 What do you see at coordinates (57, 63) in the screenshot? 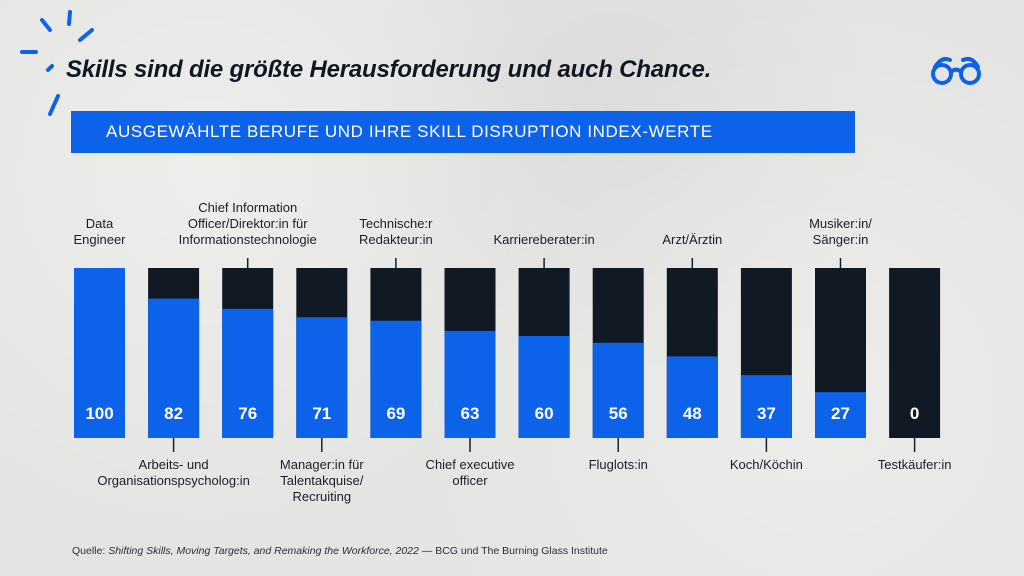
I see `sparkle-rays-icon` at bounding box center [57, 63].